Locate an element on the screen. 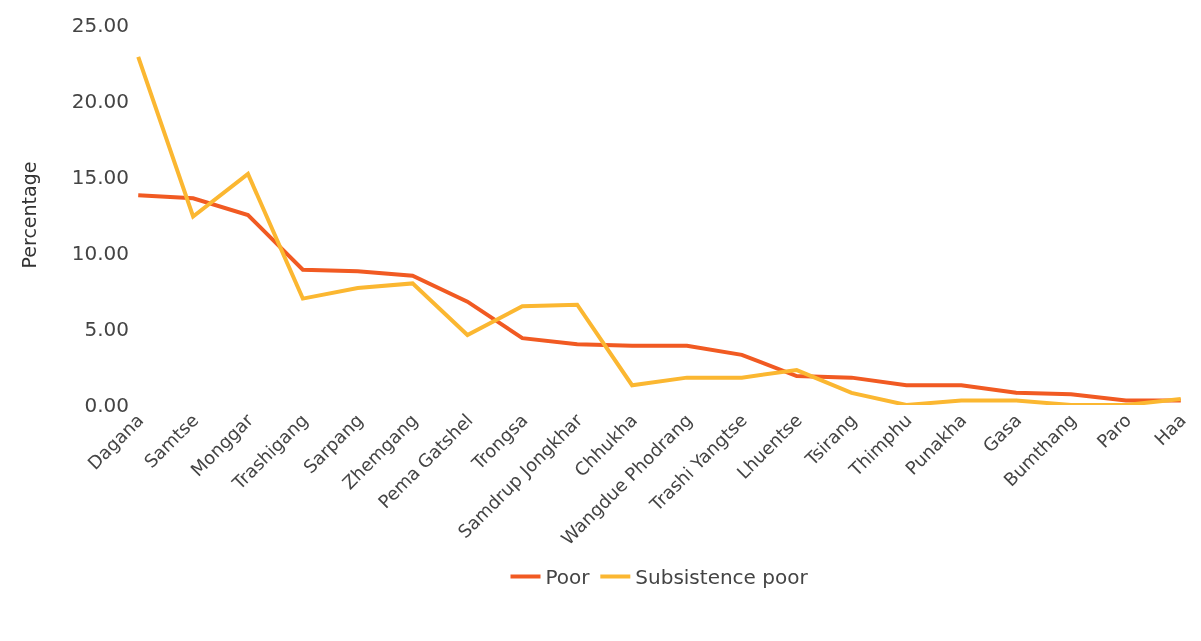  y-tick-label: 20.00 is located at coordinates (100, 101).